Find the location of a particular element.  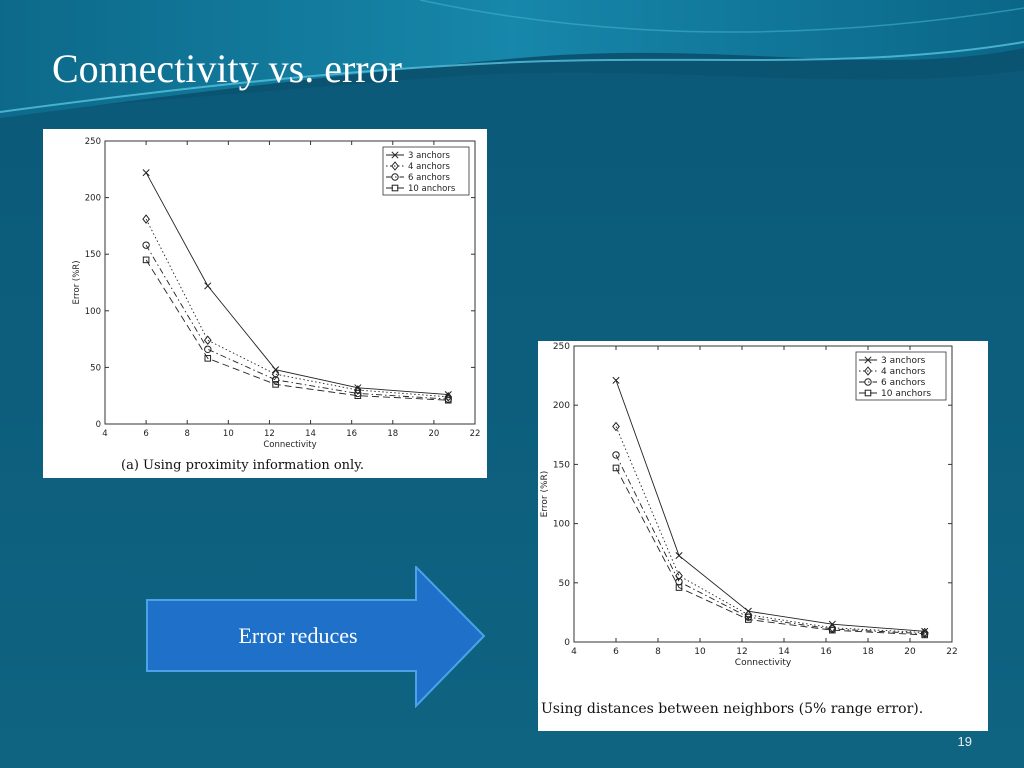

arrow-shape is located at coordinates (316, 637).